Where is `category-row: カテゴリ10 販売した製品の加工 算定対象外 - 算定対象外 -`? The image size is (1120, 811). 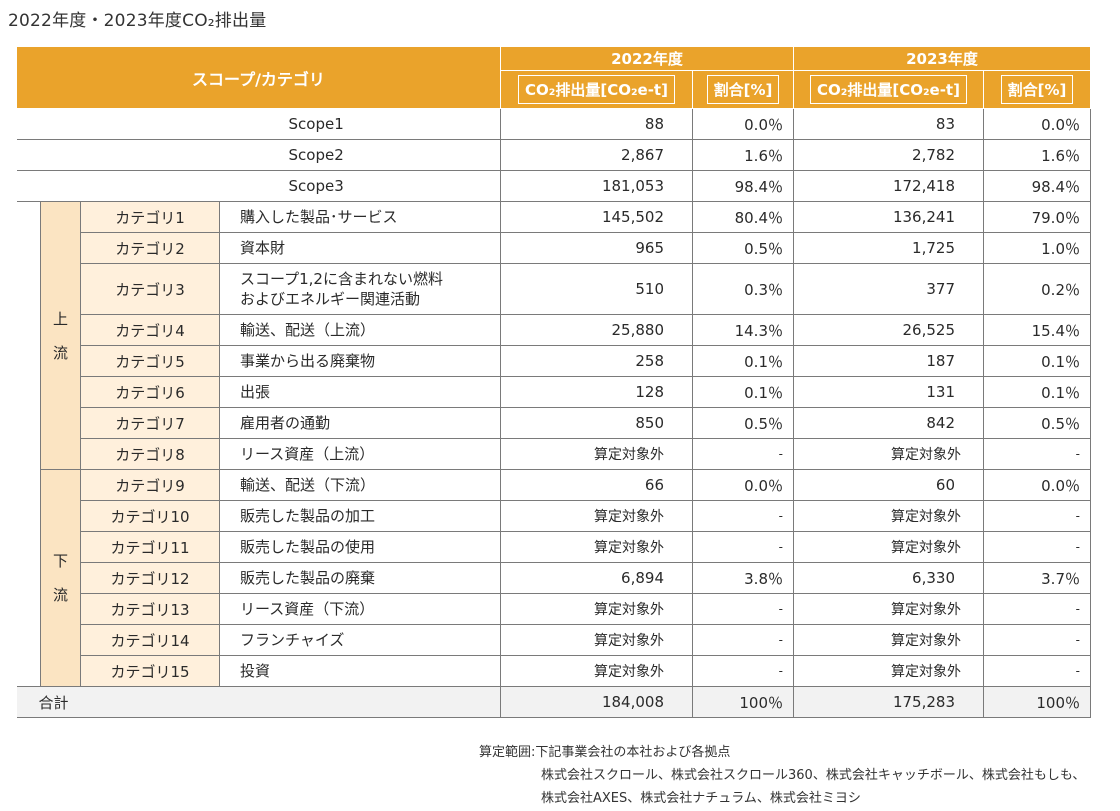 category-row: カテゴリ10 販売した製品の加工 算定対象外 - 算定対象外 - is located at coordinates (553, 516).